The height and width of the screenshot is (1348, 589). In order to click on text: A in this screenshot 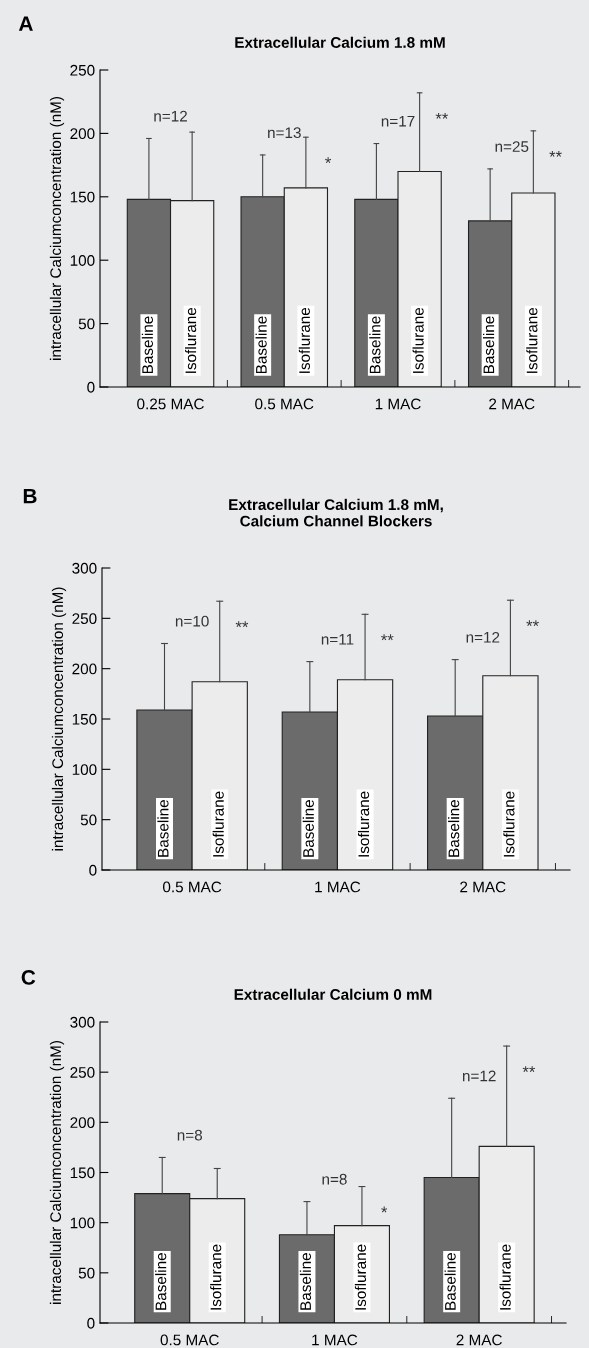, I will do `click(25, 23)`.